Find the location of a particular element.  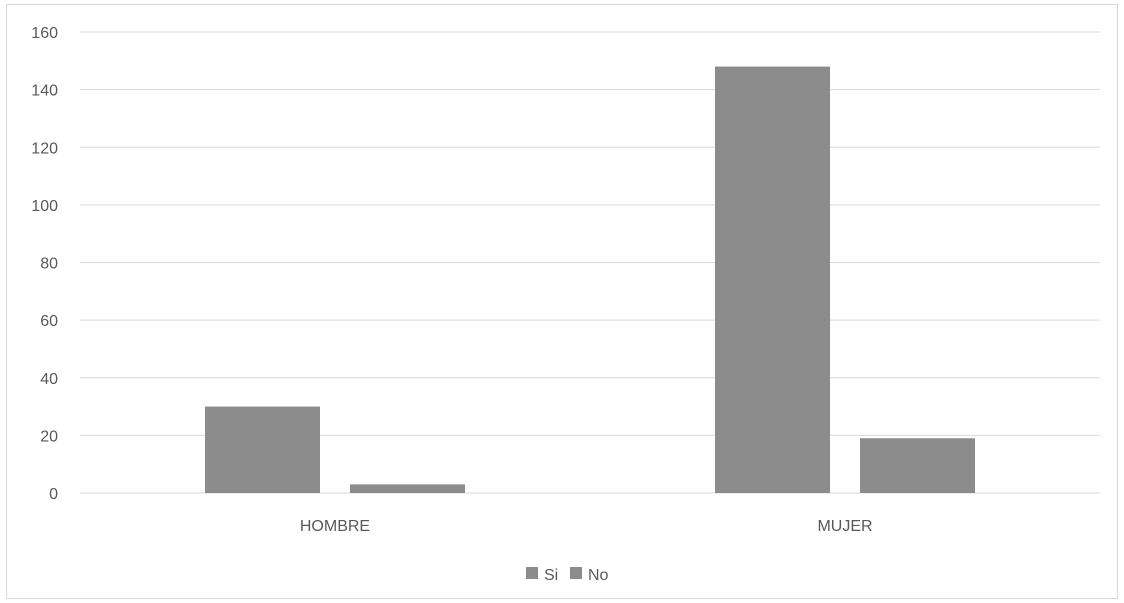

legend-swatch-si is located at coordinates (532, 573).